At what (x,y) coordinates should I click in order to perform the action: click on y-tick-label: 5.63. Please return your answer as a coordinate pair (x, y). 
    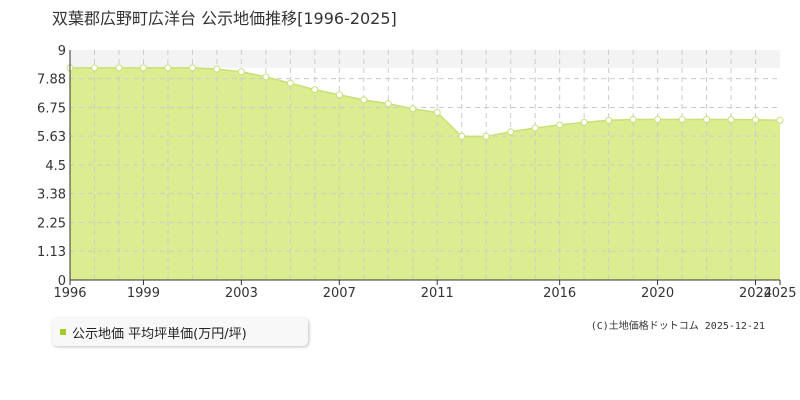
    Looking at the image, I should click on (51, 137).